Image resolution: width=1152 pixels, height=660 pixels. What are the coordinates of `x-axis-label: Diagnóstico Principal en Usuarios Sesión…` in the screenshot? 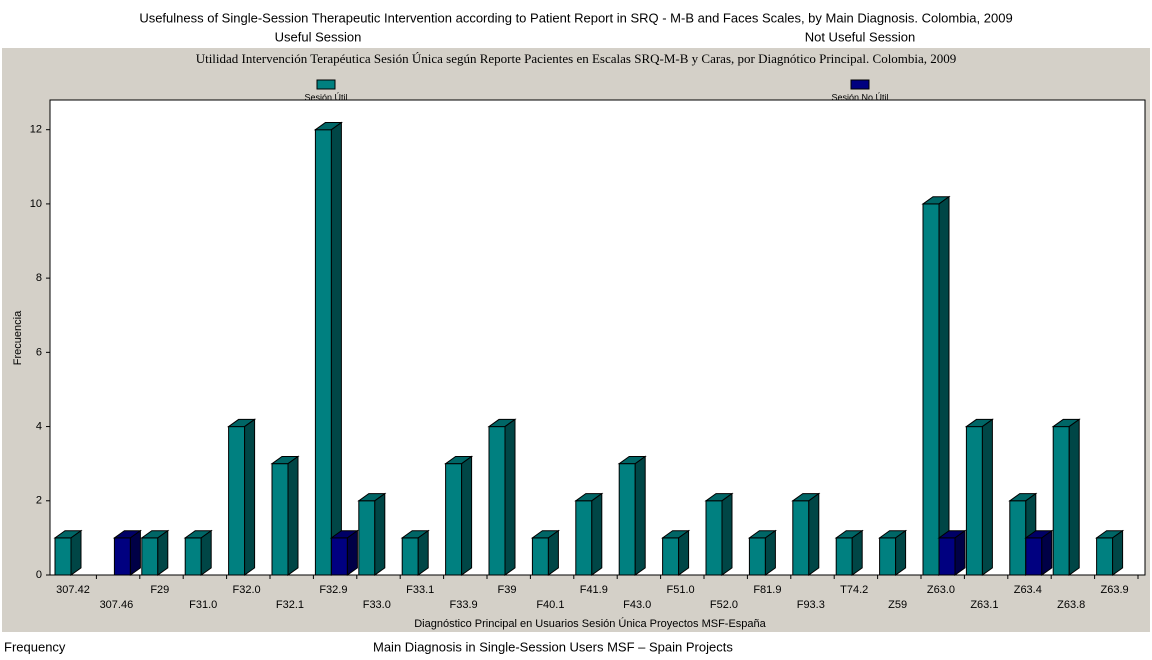 It's located at (590, 623).